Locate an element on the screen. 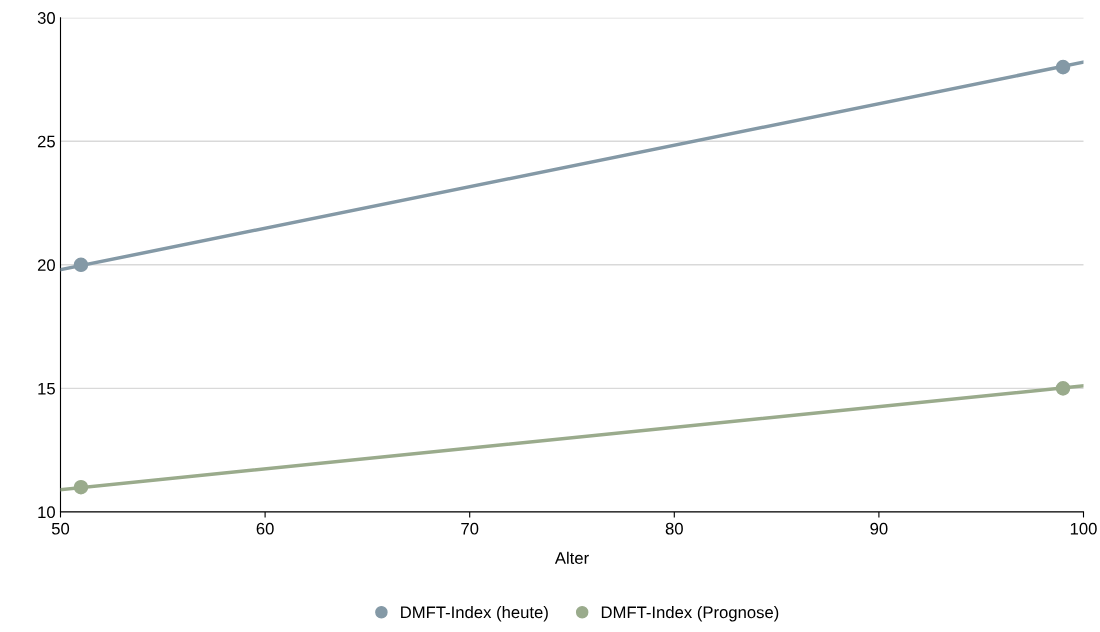 Image resolution: width=1100 pixels, height=632 pixels. y-tick-label: 15 is located at coordinates (46, 388).